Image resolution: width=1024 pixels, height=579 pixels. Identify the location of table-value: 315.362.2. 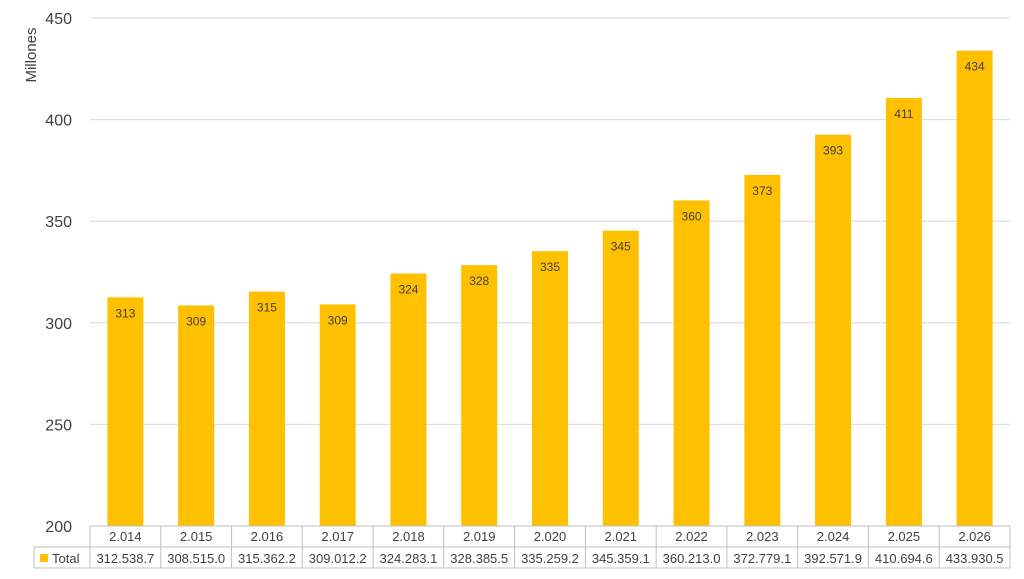
(267, 558).